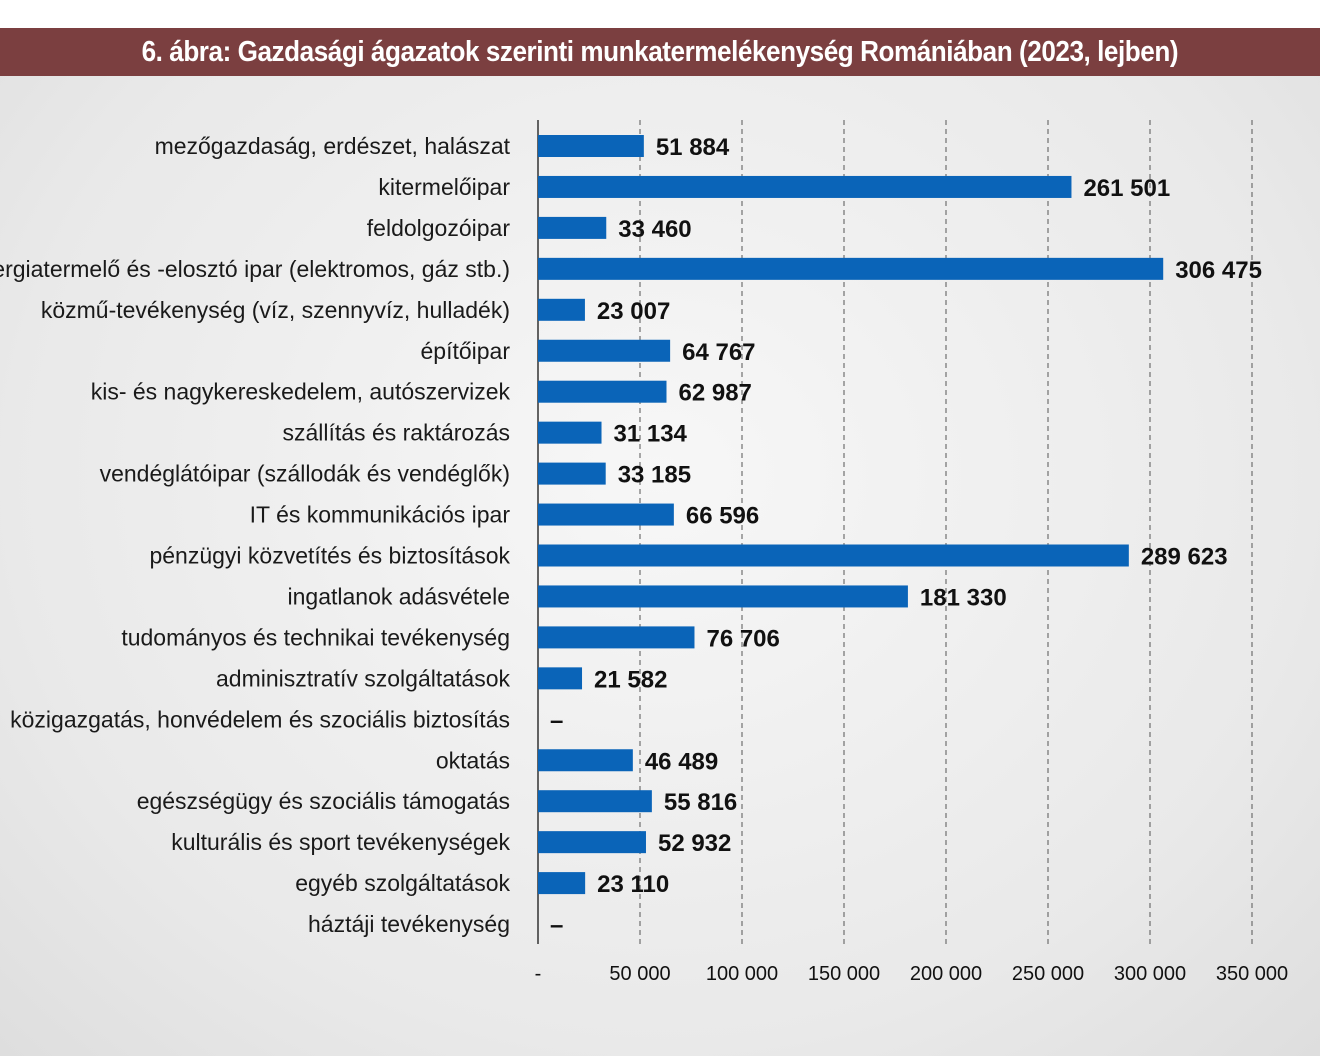 The width and height of the screenshot is (1320, 1056). What do you see at coordinates (639, 974) in the screenshot?
I see `x-tick-label: 50 000` at bounding box center [639, 974].